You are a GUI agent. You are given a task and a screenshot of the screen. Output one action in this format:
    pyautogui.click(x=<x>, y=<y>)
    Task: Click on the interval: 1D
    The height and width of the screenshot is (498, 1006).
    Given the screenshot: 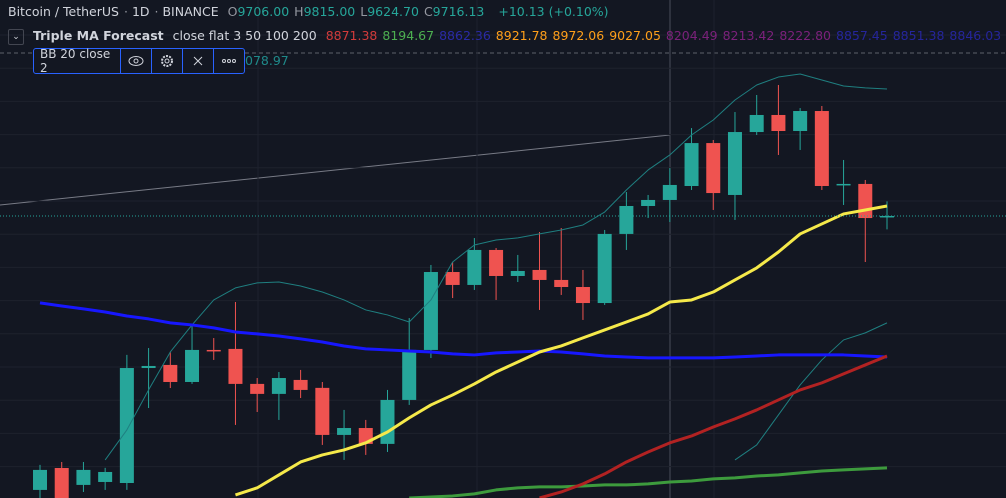 What is the action you would take?
    pyautogui.click(x=140, y=11)
    